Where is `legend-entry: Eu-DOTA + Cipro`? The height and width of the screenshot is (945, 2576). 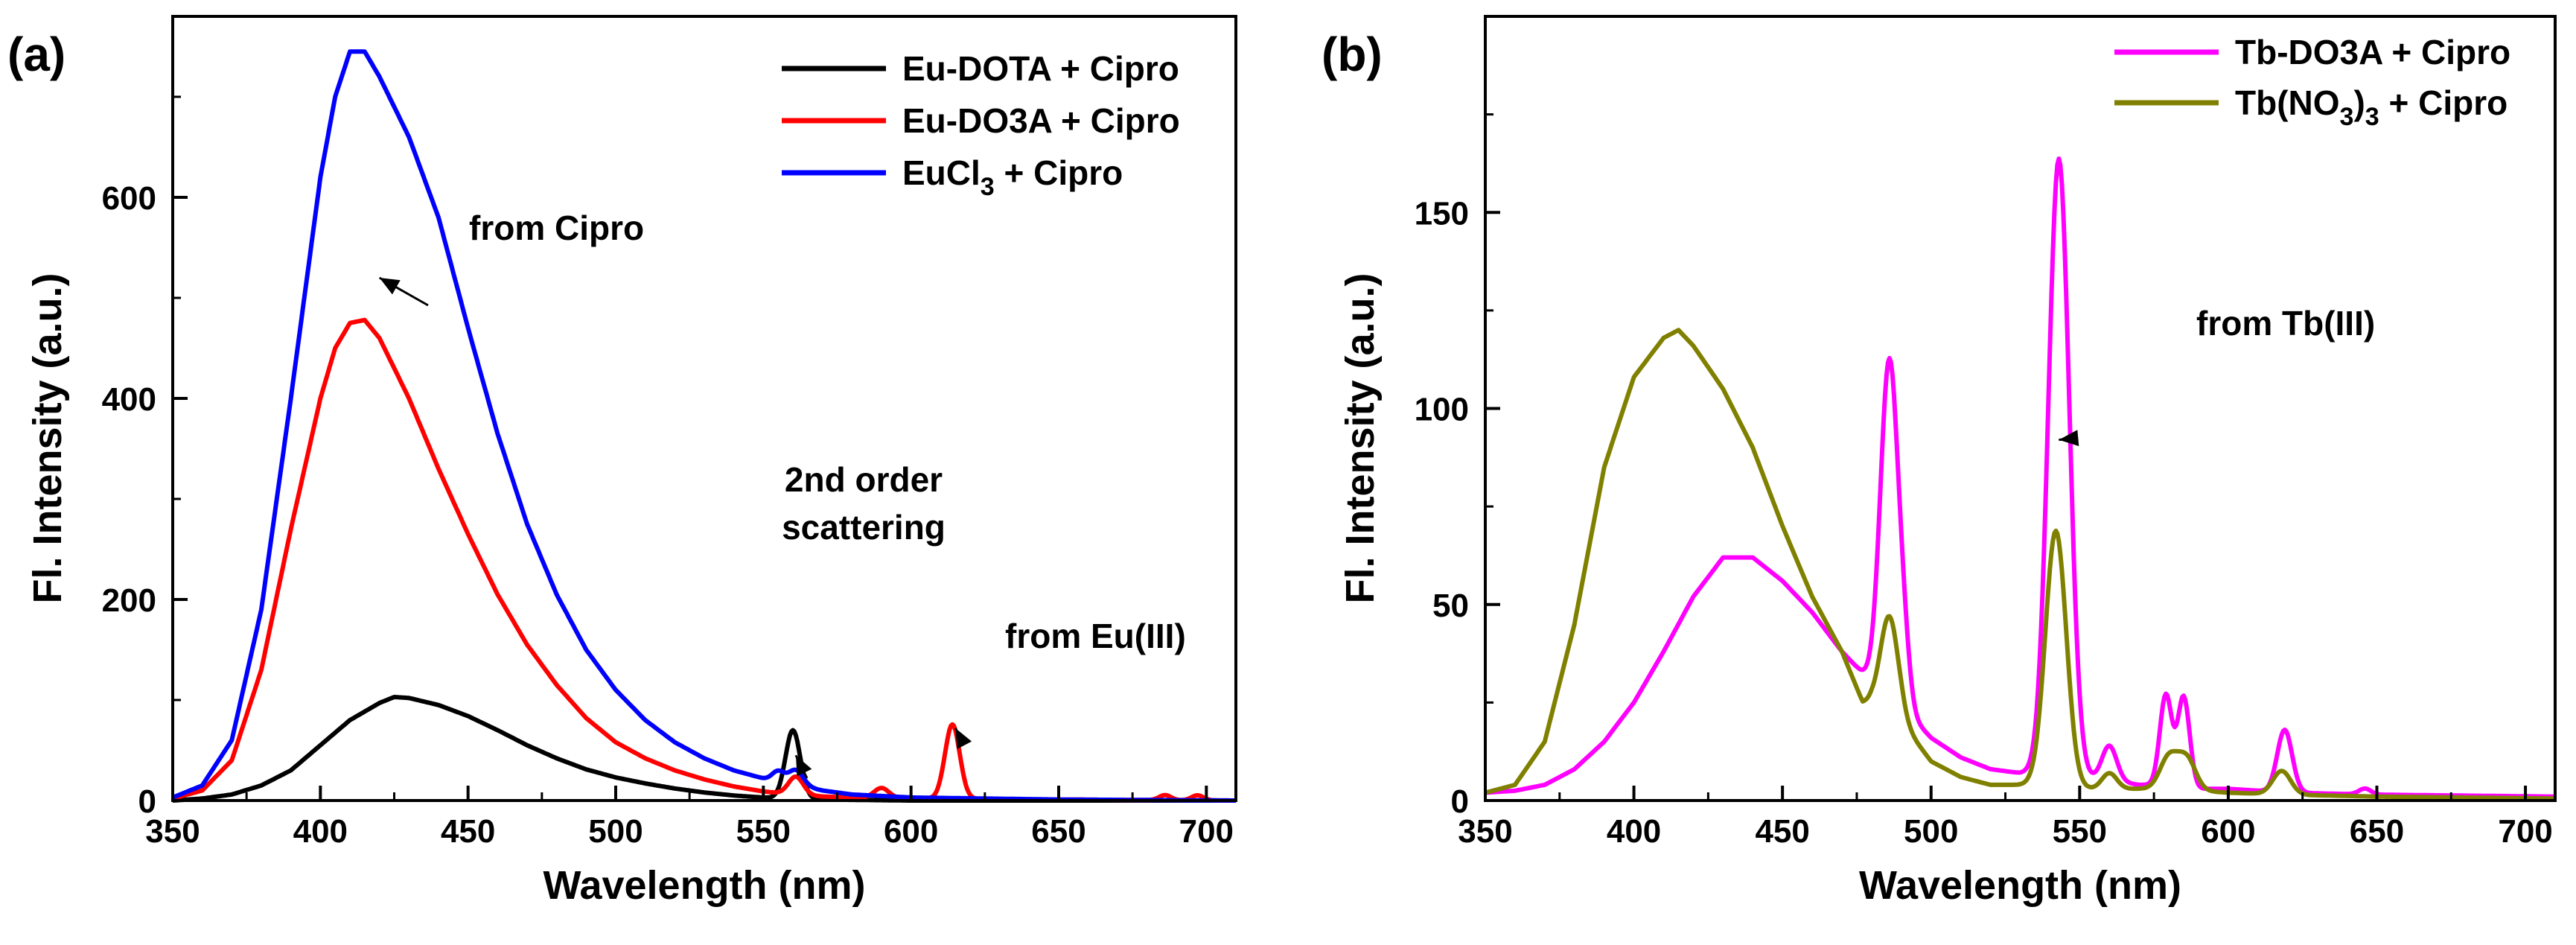
legend-entry: Eu-DOTA + Cipro is located at coordinates (1040, 68).